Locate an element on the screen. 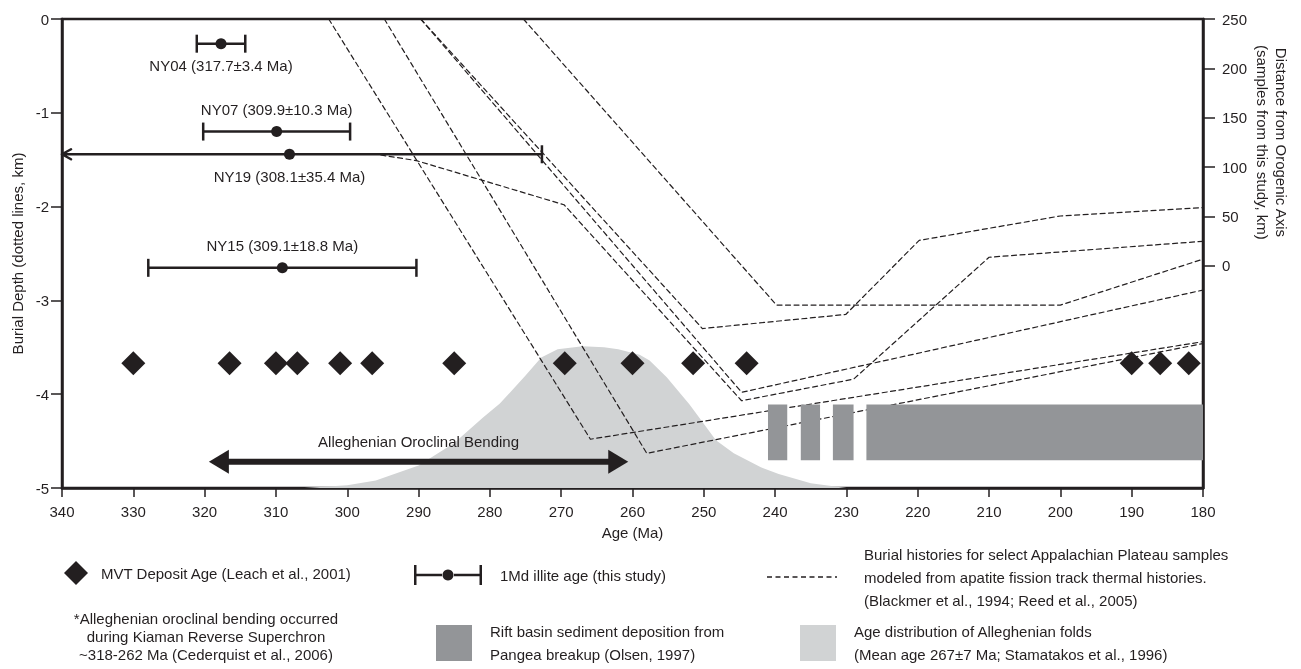  x-tick-label: 200 is located at coordinates (1060, 511).